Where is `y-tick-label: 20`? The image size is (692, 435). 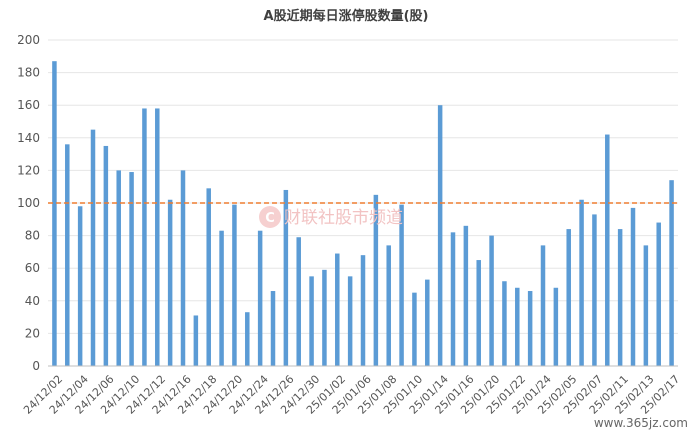 y-tick-label: 20 is located at coordinates (32, 333).